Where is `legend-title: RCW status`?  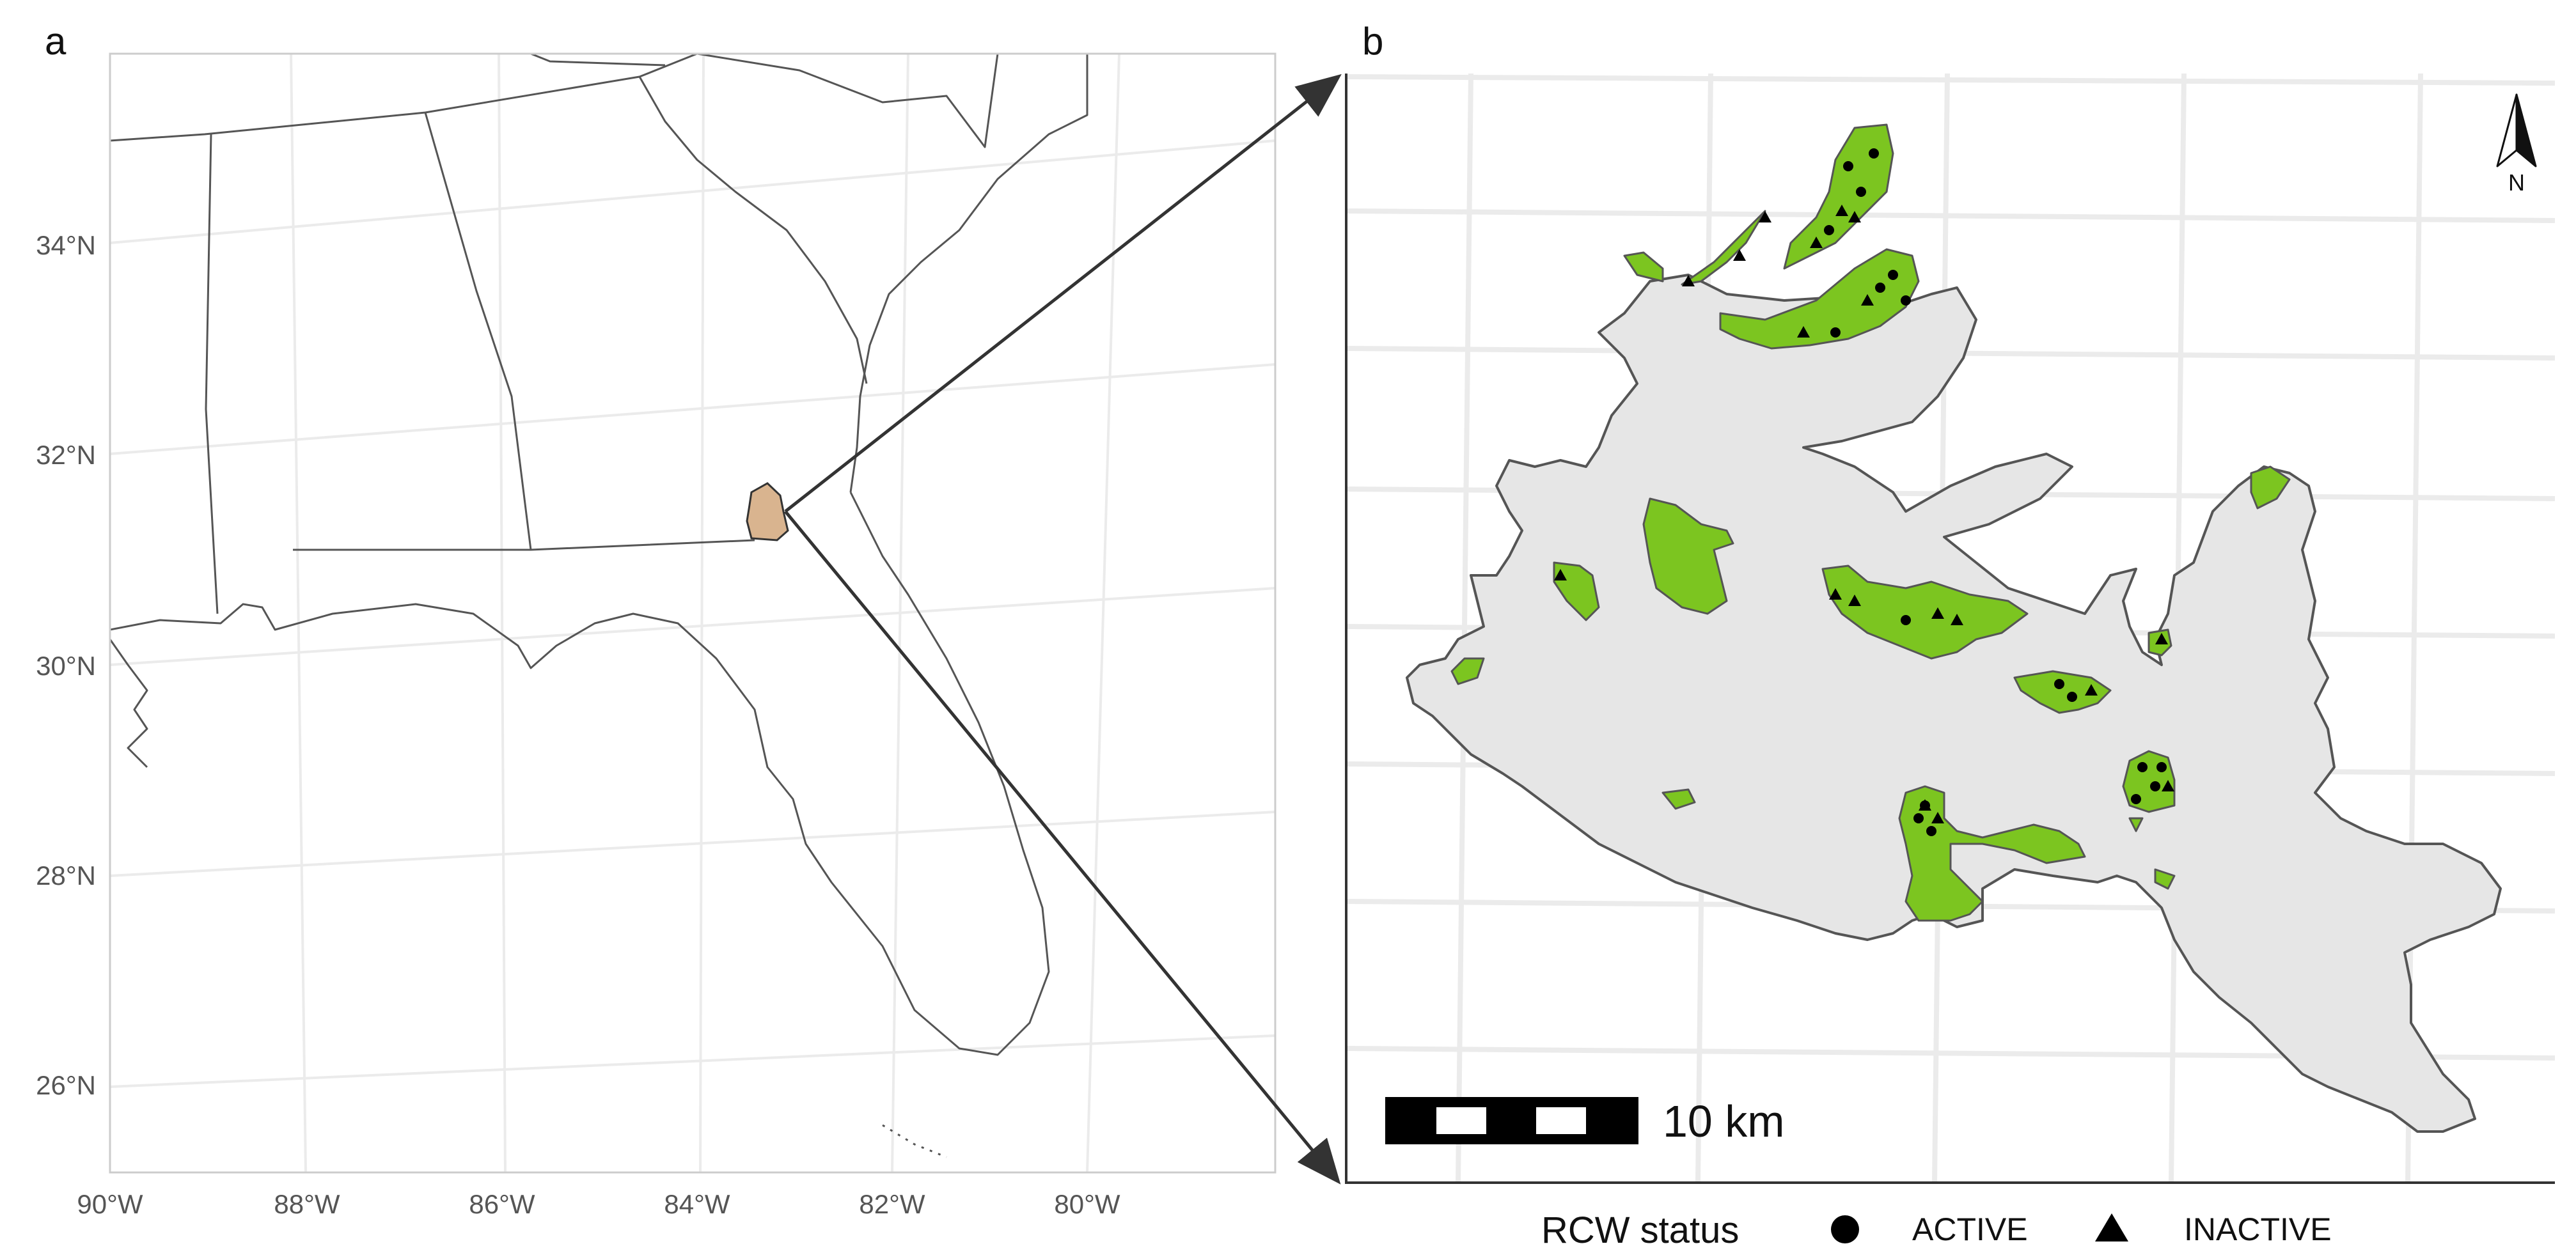 legend-title: RCW status is located at coordinates (1640, 1230).